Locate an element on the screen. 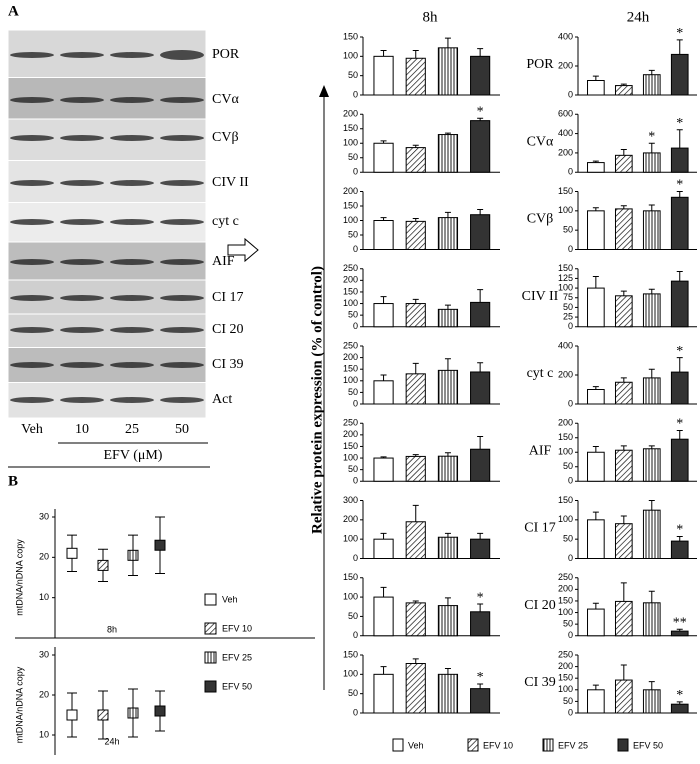 This screenshot has height=764, width=700. legend-label: EFV 10 is located at coordinates (237, 628).